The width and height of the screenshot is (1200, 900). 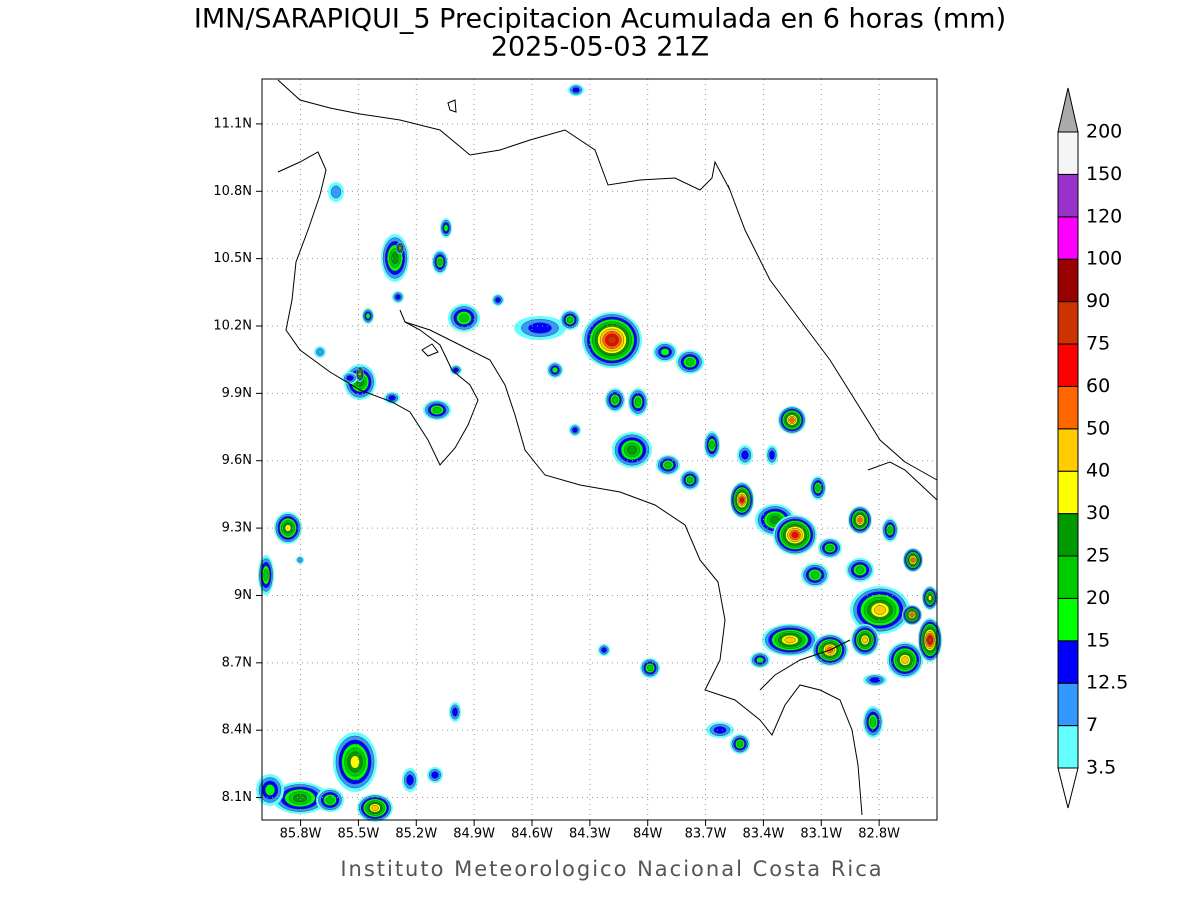 I want to click on colorbar-label: 75, so click(x=1098, y=344).